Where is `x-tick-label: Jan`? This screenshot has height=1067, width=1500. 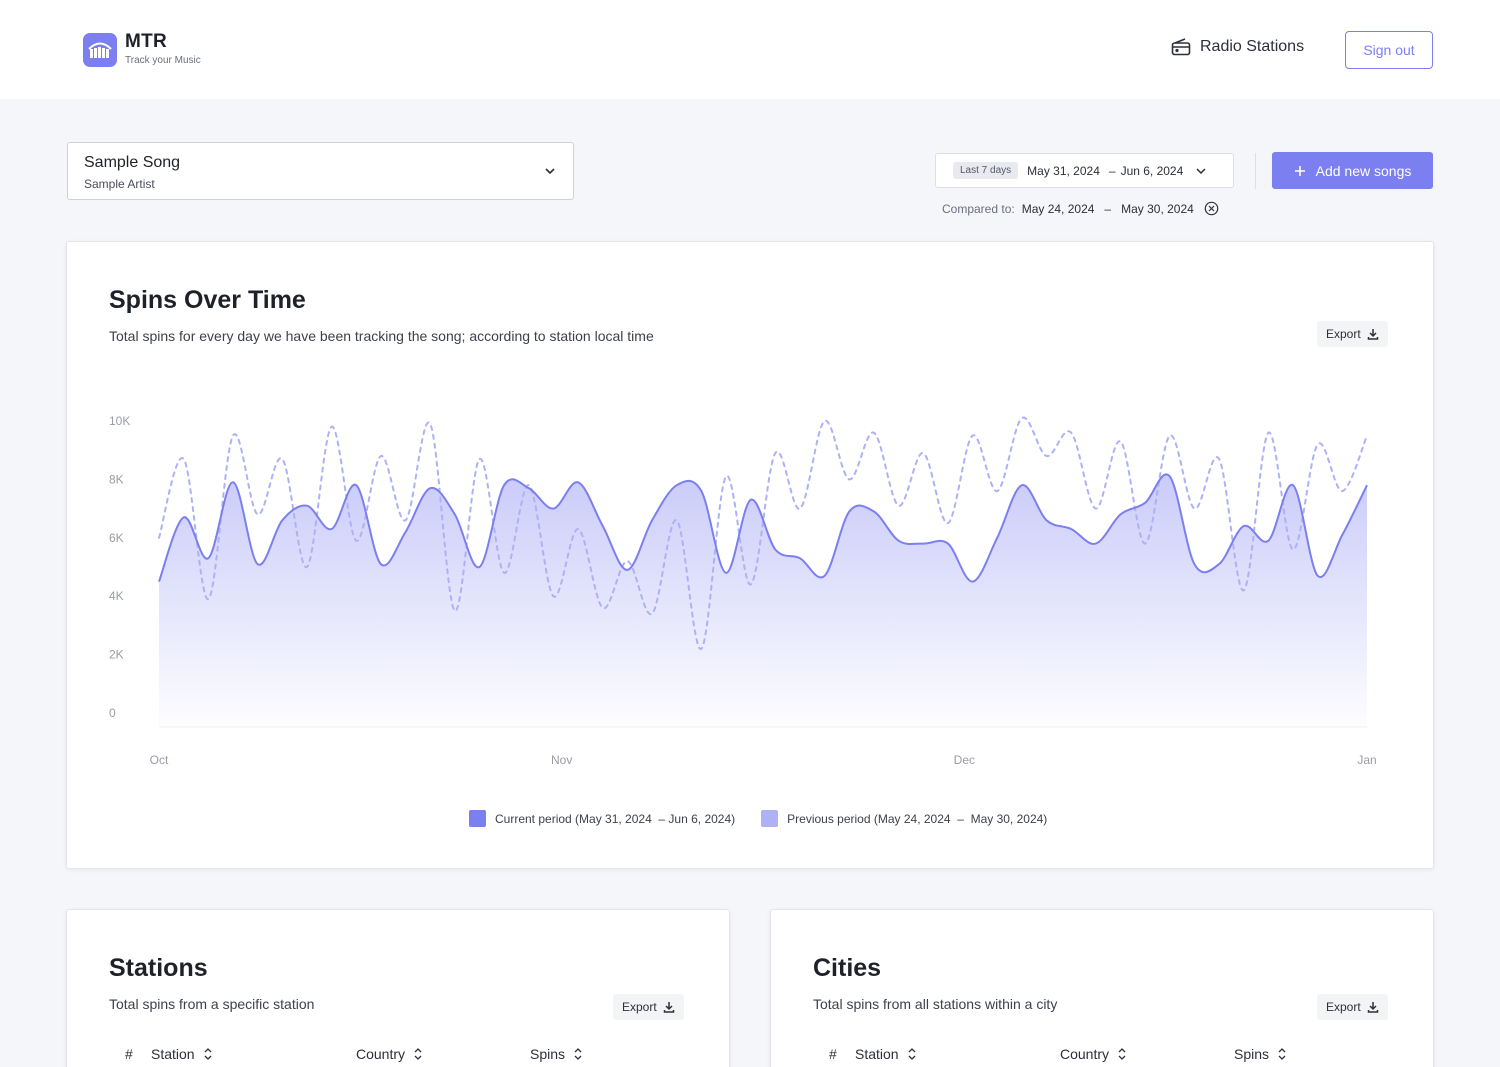
x-tick-label: Jan is located at coordinates (1366, 760).